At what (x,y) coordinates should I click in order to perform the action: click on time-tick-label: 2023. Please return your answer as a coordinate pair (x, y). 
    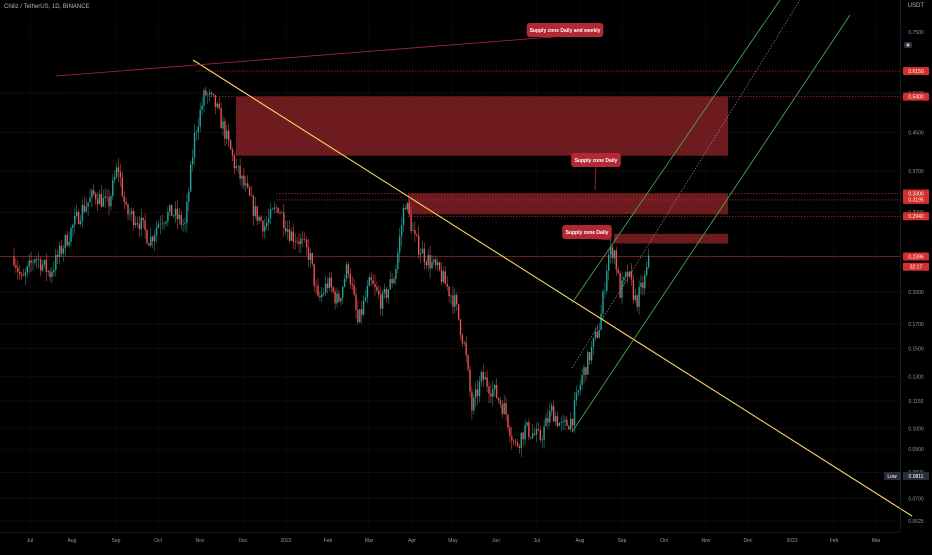
    Looking at the image, I should click on (791, 541).